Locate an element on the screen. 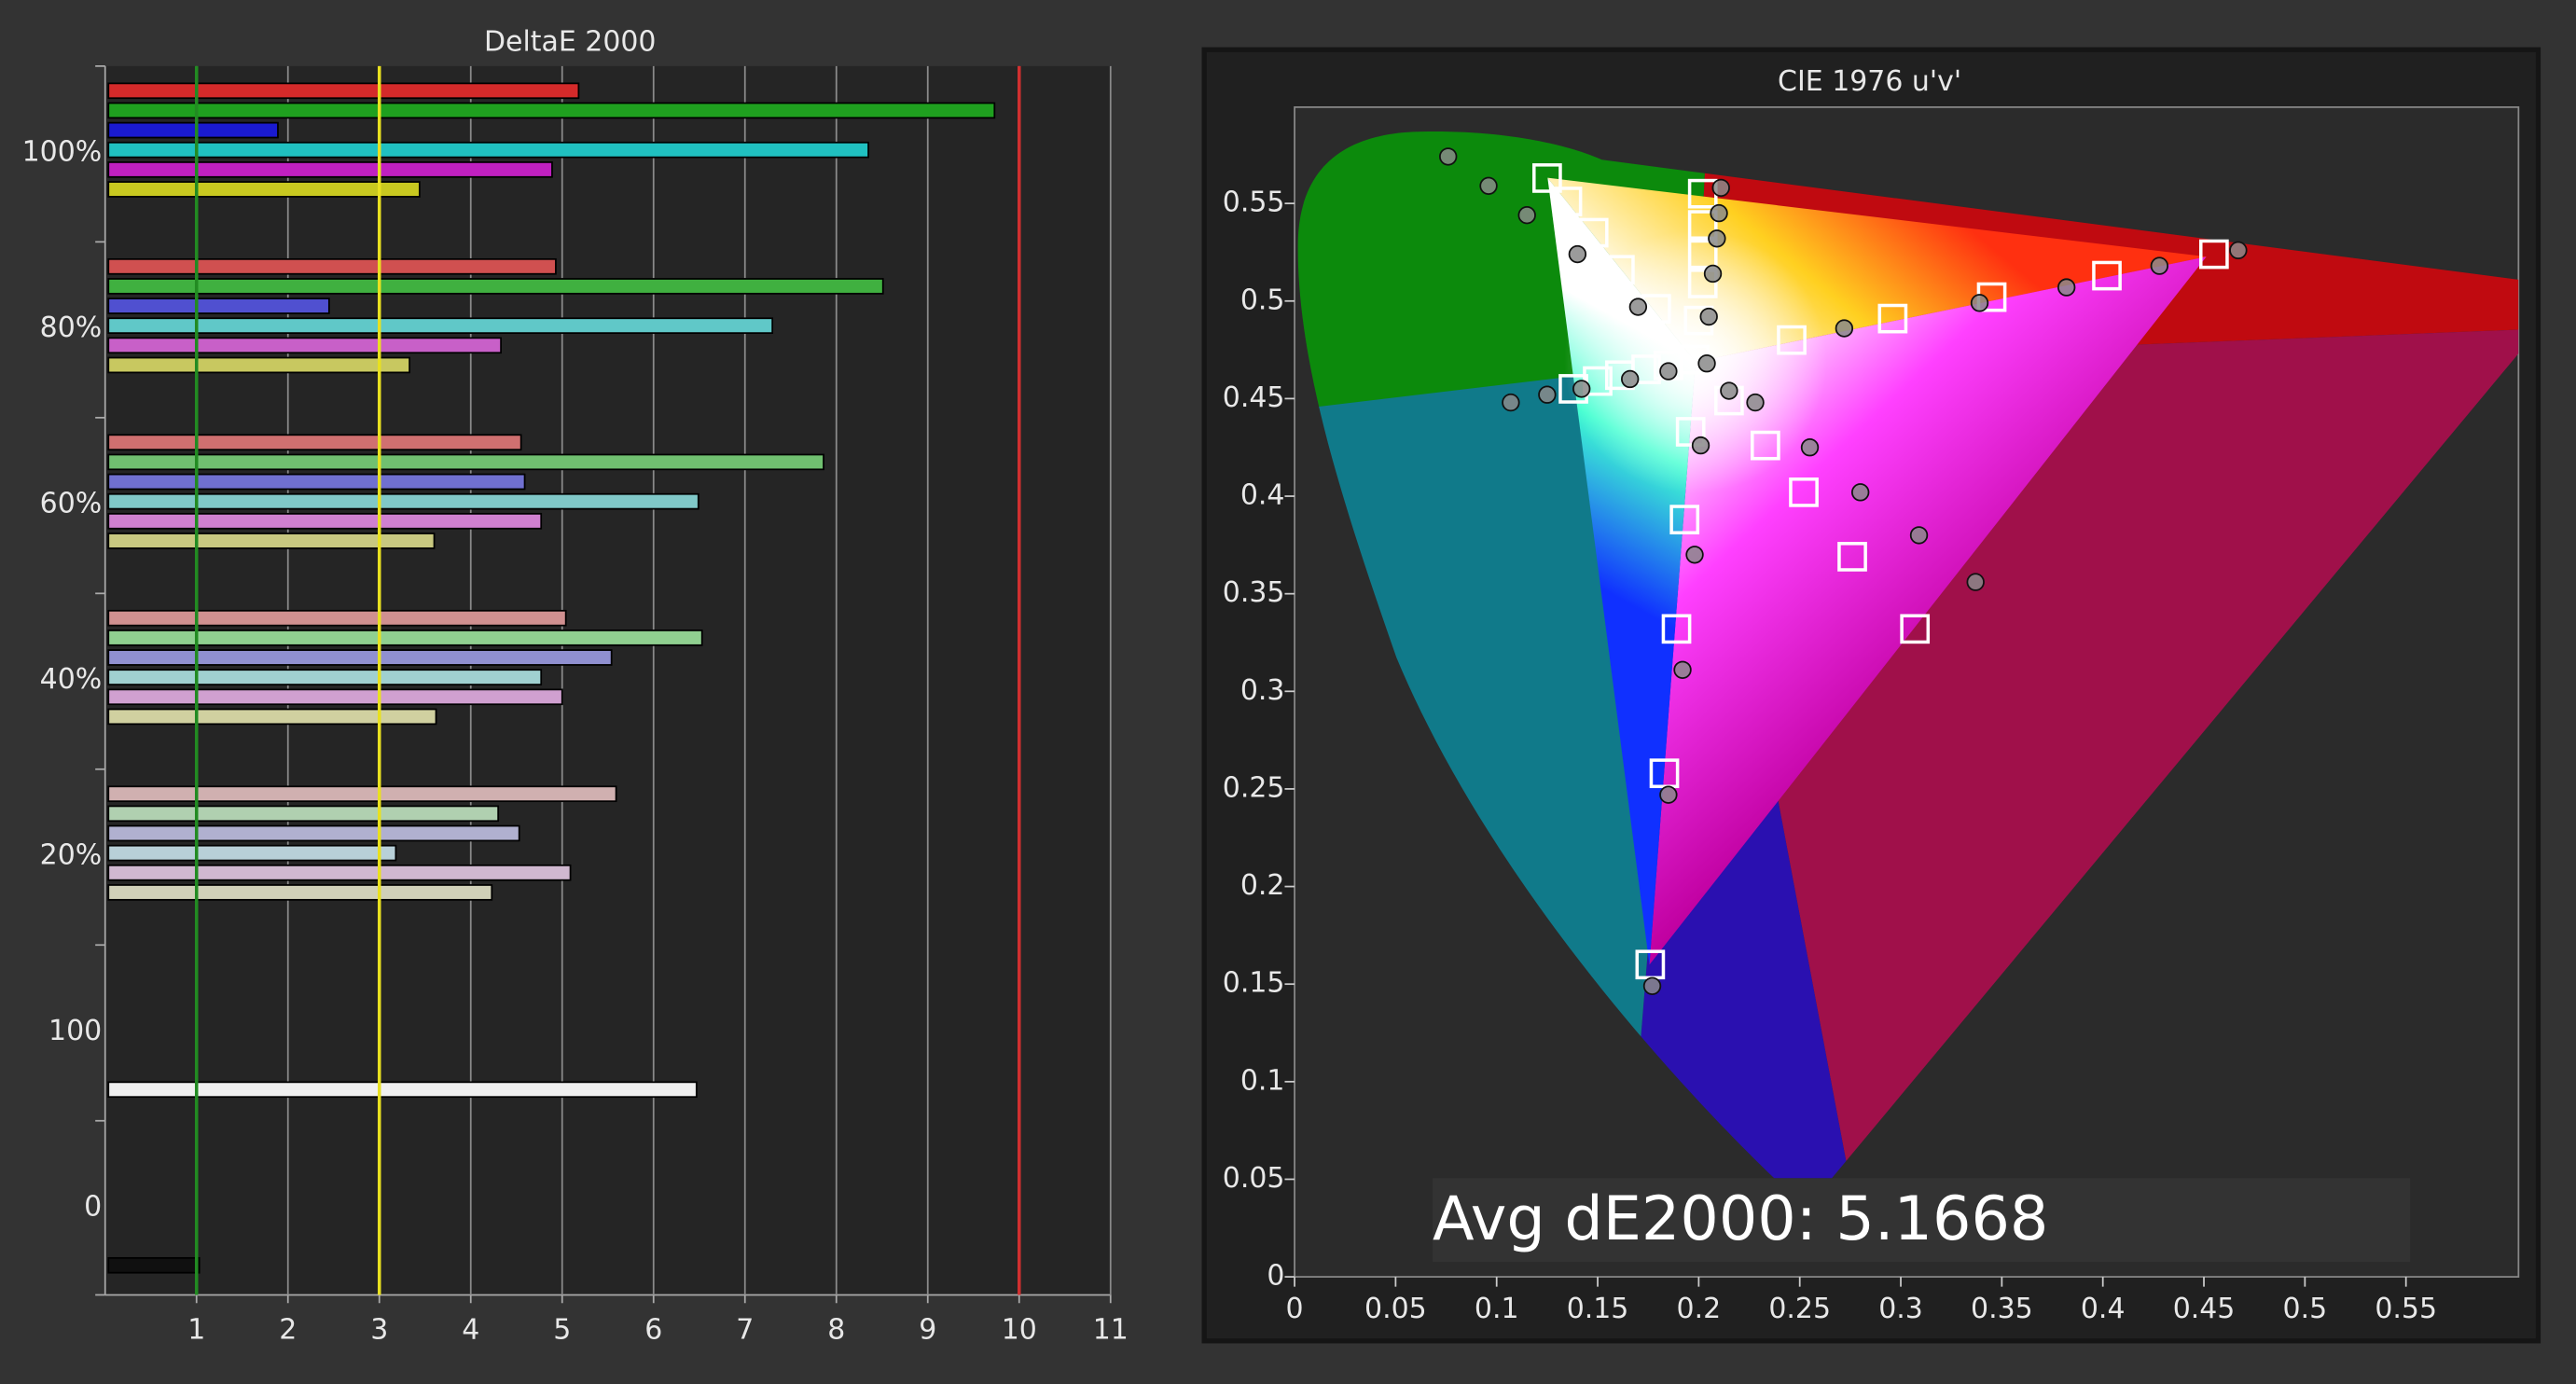  y-tick-label: 0.1 is located at coordinates (1262, 1080).